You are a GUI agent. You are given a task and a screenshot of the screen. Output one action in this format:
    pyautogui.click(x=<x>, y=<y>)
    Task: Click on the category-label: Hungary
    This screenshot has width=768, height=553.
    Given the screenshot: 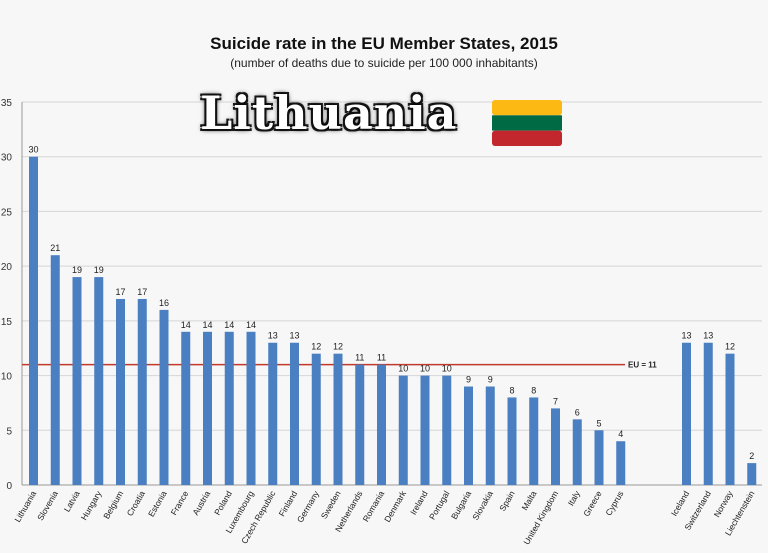 What is the action you would take?
    pyautogui.click(x=91, y=504)
    